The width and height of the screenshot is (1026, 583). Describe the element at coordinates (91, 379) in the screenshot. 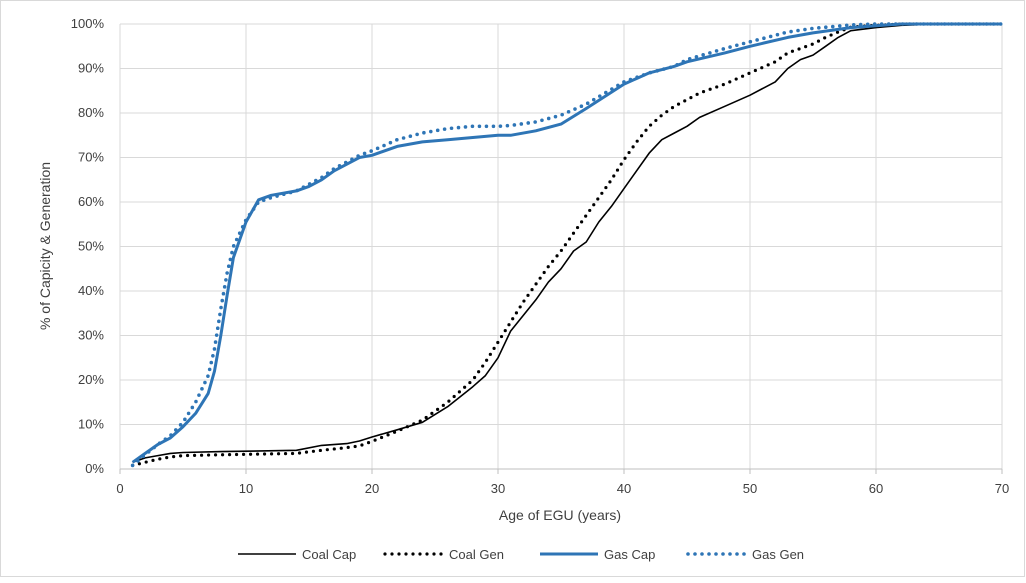

I see `y-tick-label: 20%` at that location.